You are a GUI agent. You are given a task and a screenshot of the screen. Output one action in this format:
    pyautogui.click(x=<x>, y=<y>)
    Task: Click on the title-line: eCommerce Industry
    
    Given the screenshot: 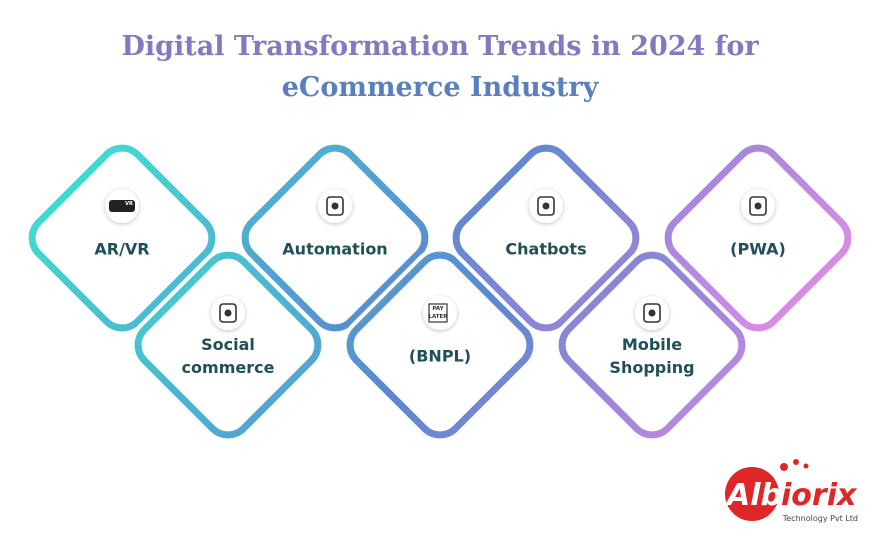 What is the action you would take?
    pyautogui.click(x=441, y=87)
    